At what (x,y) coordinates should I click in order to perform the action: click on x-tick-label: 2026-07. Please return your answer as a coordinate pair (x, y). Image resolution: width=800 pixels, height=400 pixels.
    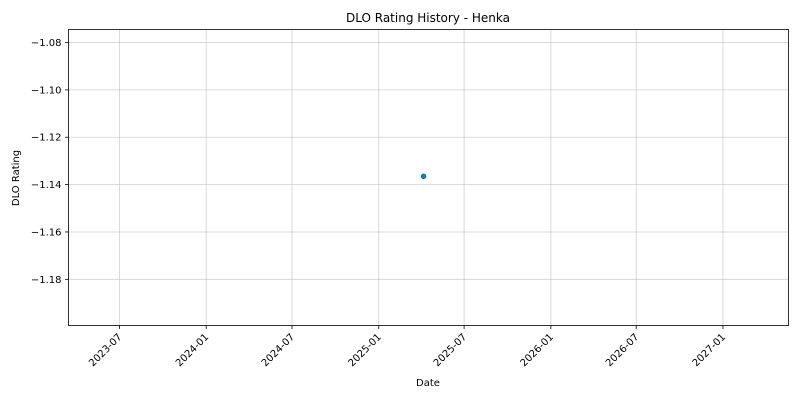
    Looking at the image, I should click on (622, 350).